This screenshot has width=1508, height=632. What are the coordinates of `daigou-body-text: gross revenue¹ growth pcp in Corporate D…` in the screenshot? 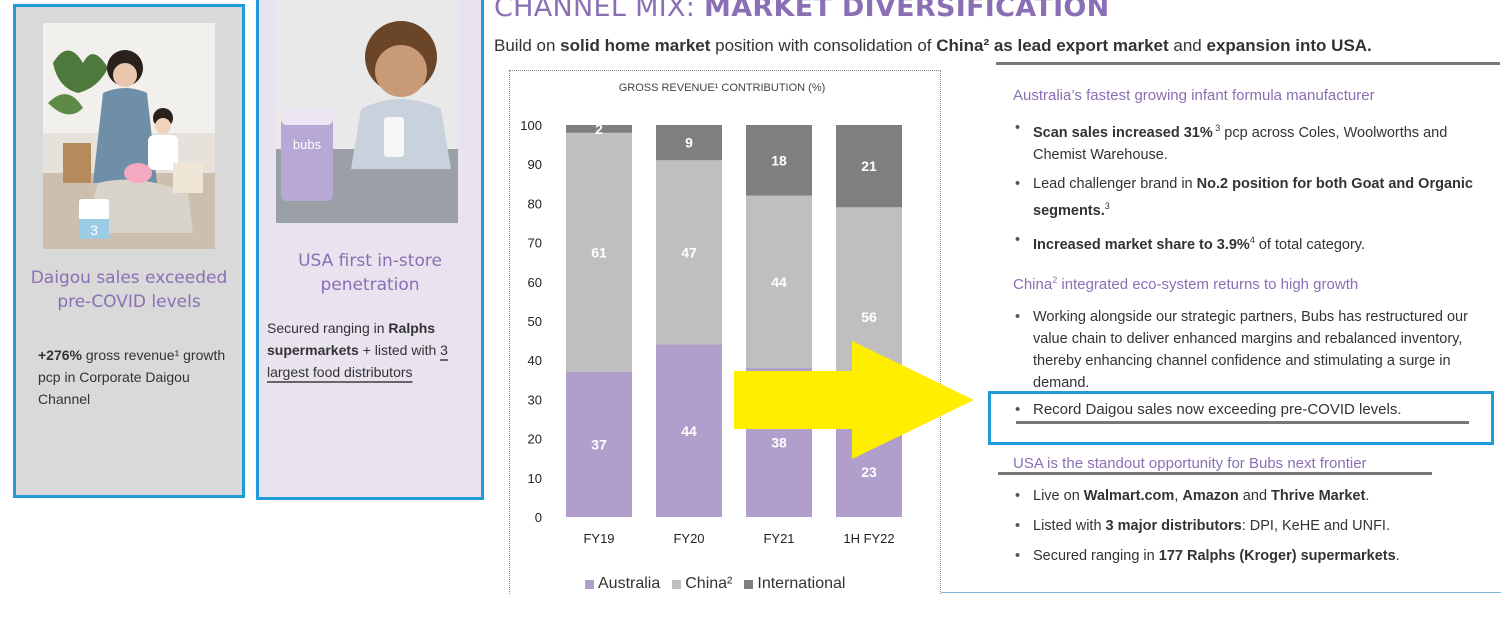 It's located at (132, 377).